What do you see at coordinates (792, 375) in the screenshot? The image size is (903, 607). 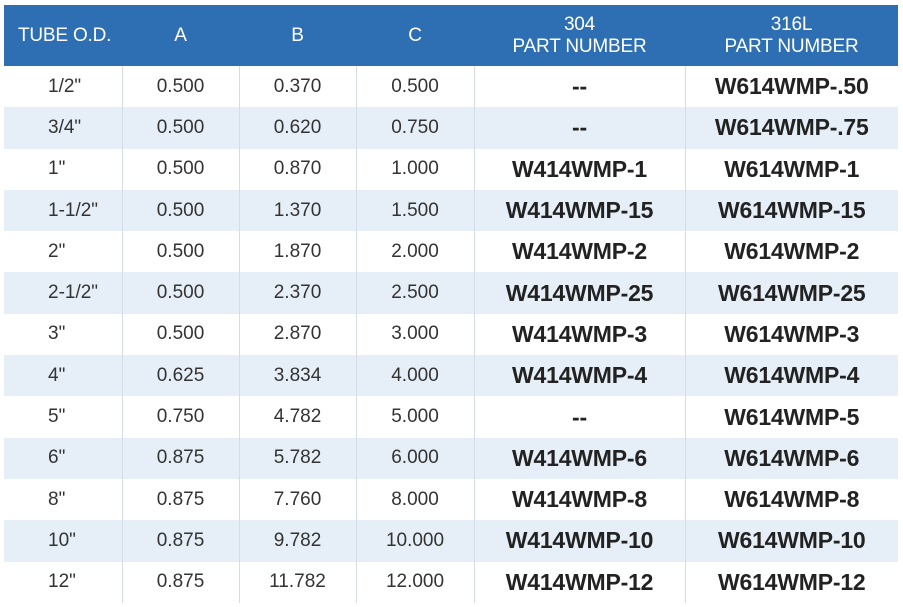 I see `cell-316l-part-number: W614WMP-4` at bounding box center [792, 375].